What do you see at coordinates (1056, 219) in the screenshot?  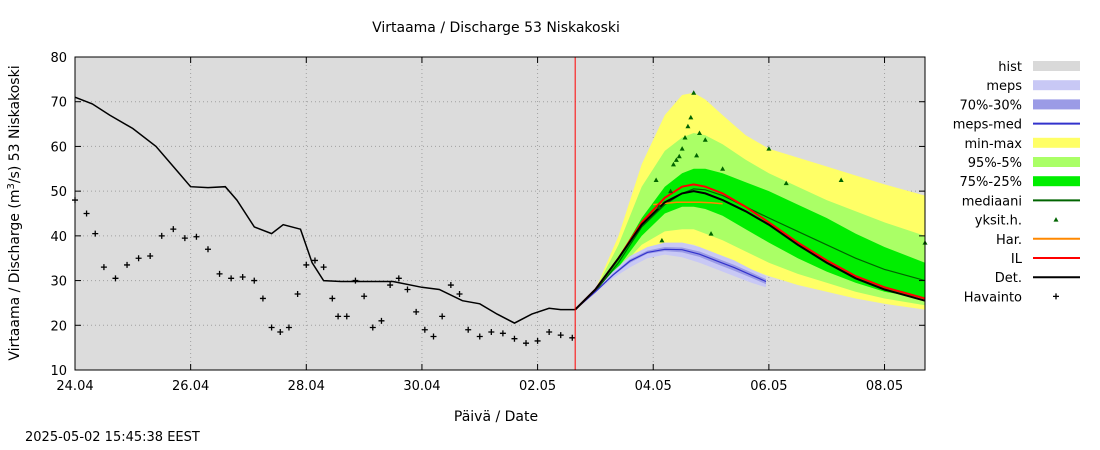 I see `legend-swatch-yksit` at bounding box center [1056, 219].